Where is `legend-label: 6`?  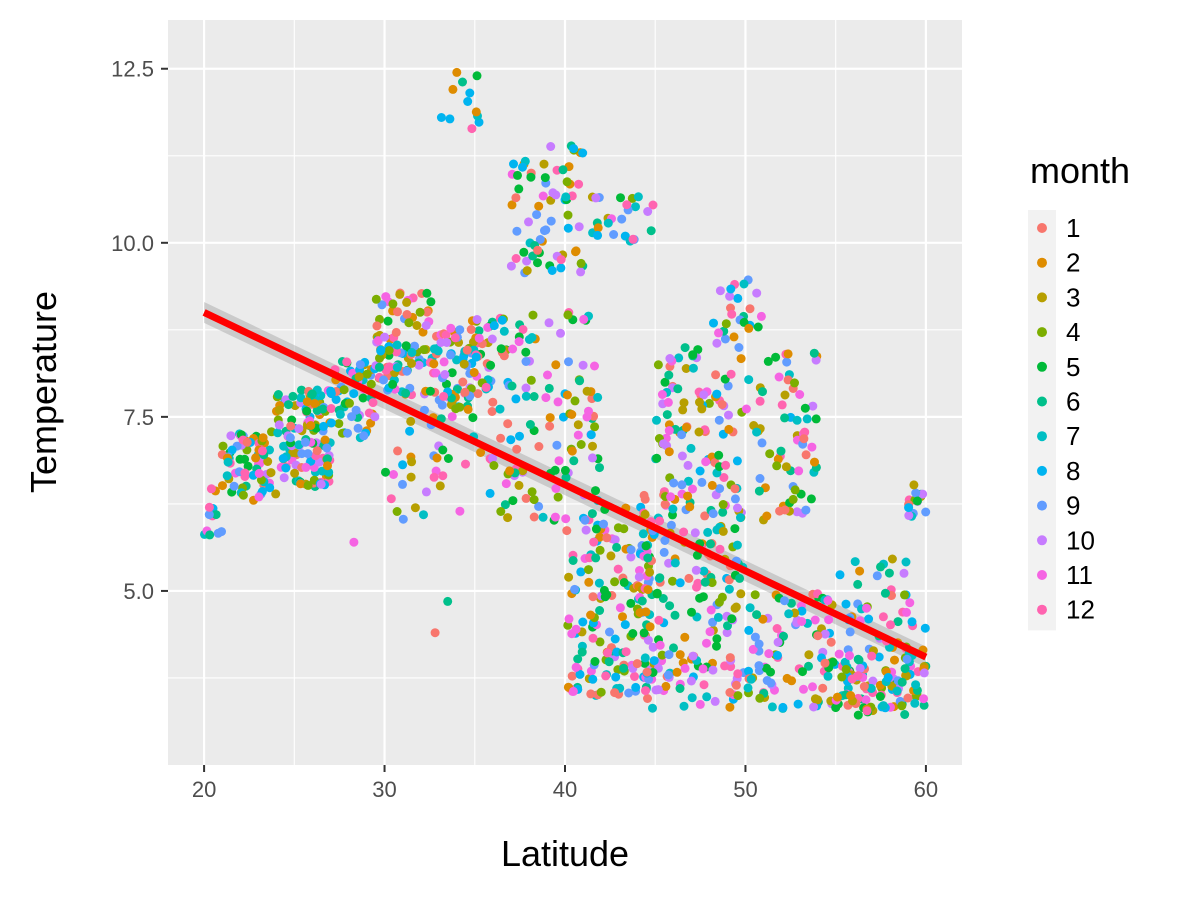
legend-label: 6 is located at coordinates (1073, 402).